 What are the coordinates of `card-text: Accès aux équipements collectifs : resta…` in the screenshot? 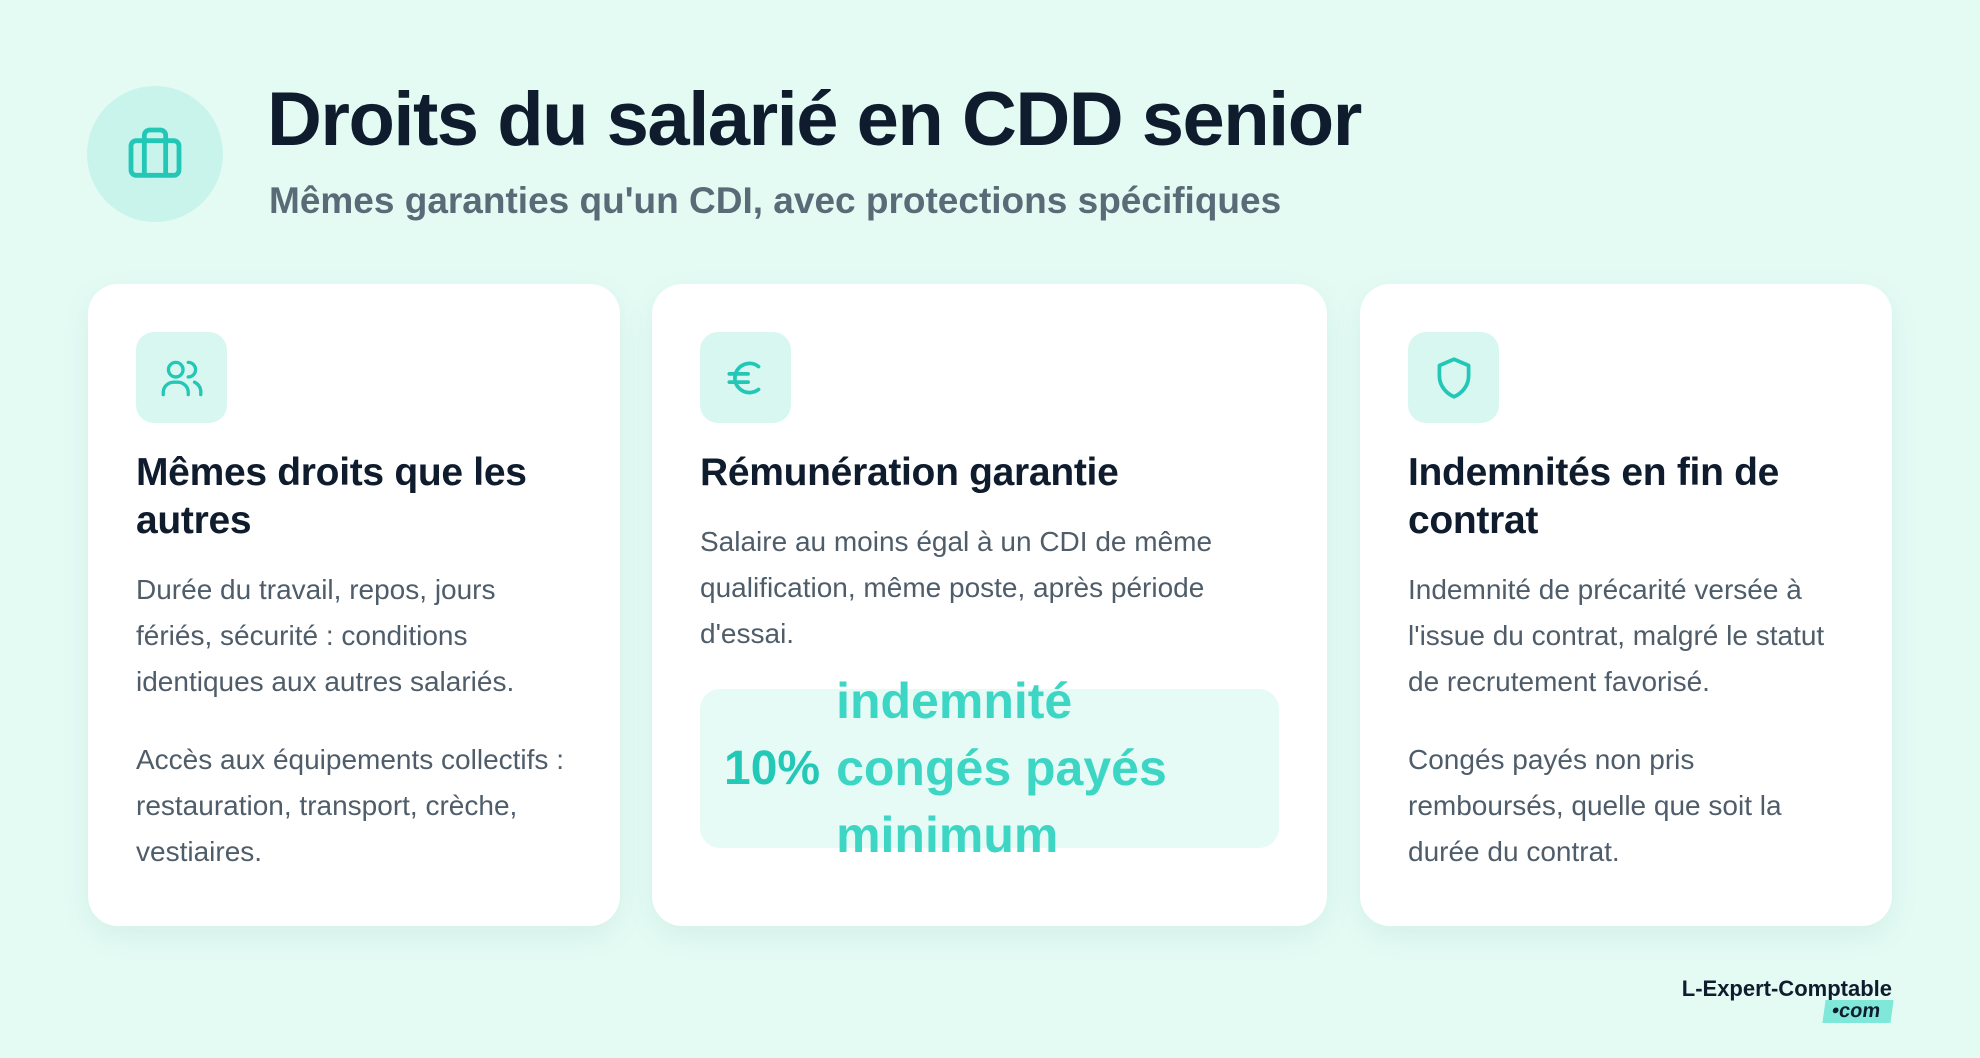 It's located at (350, 805).